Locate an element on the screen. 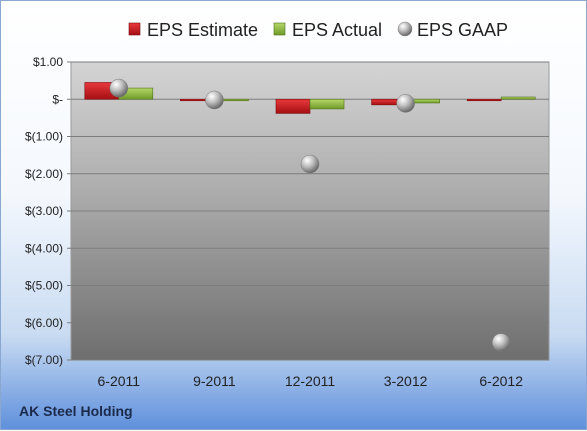 The width and height of the screenshot is (587, 431). y-tick-label: $(2.00) is located at coordinates (44, 174).